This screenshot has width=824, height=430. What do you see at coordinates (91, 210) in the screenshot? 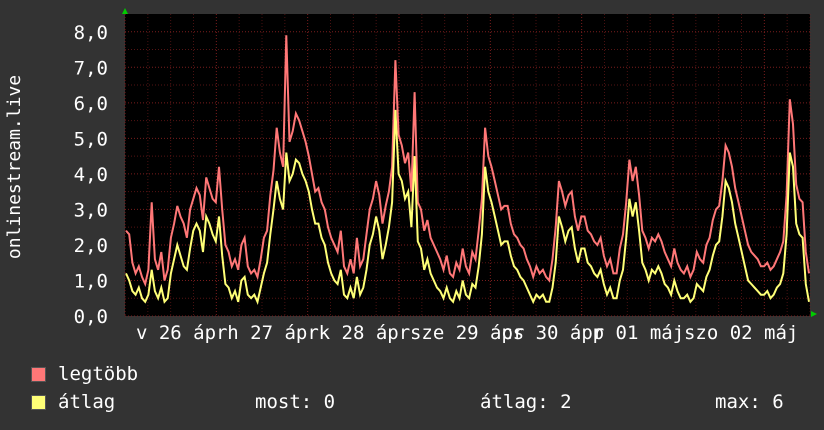
I see `y-tick-label: 3,0` at bounding box center [91, 210].